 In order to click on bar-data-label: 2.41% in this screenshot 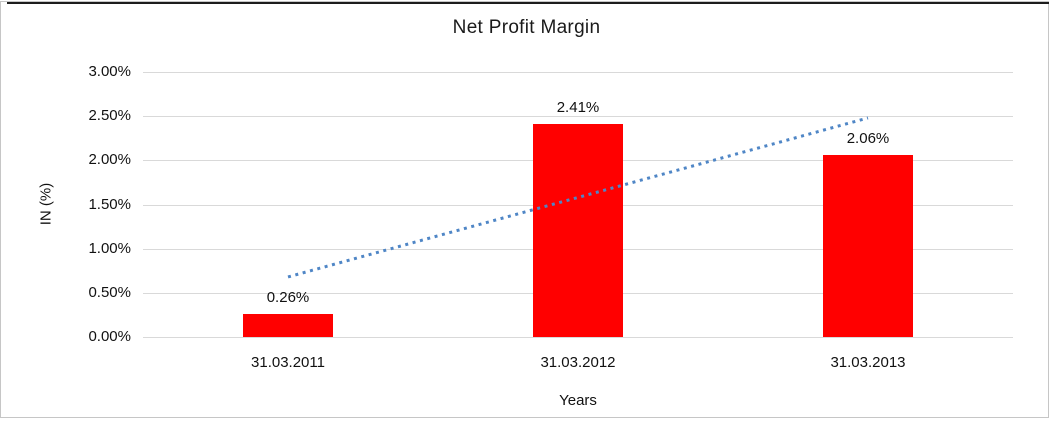, I will do `click(578, 107)`.